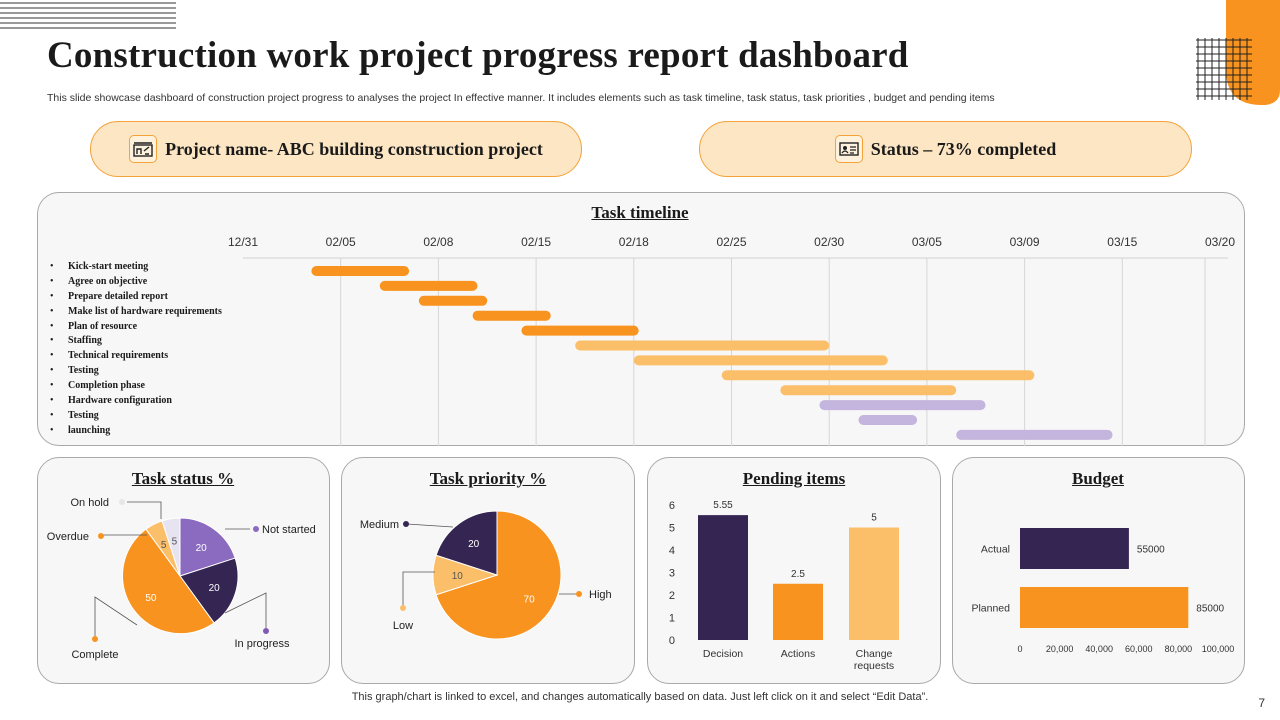  I want to click on task-list-item: Make list of hardware requirements, so click(136, 312).